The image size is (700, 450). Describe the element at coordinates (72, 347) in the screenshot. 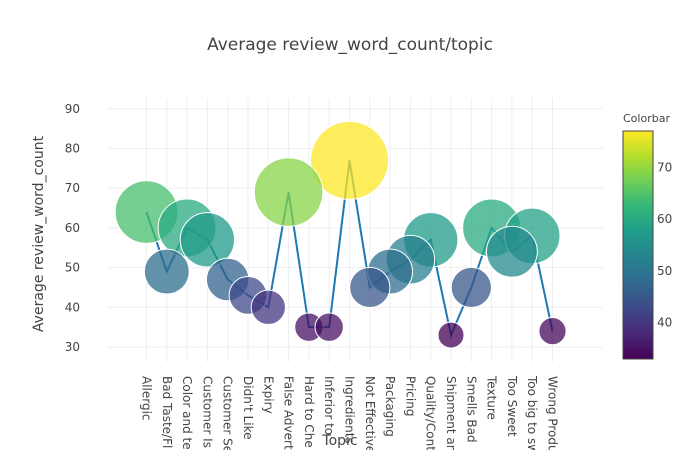

I see `y-tick-label: 30` at that location.